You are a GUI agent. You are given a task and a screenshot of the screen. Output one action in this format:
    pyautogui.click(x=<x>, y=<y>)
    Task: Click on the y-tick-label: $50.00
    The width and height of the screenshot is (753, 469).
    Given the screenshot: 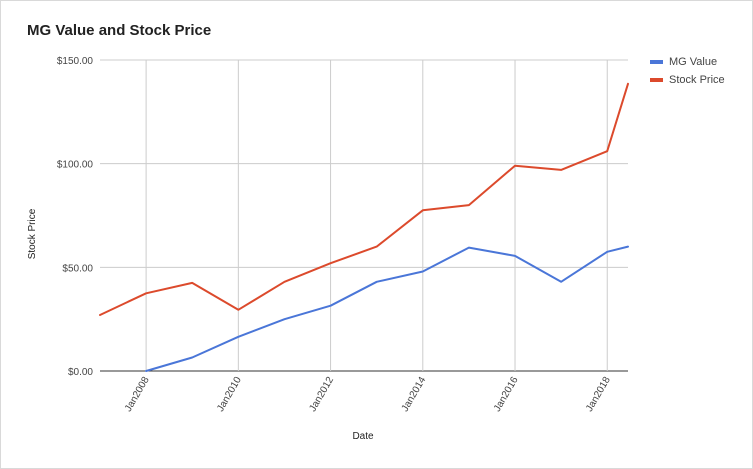 What is the action you would take?
    pyautogui.click(x=77, y=268)
    